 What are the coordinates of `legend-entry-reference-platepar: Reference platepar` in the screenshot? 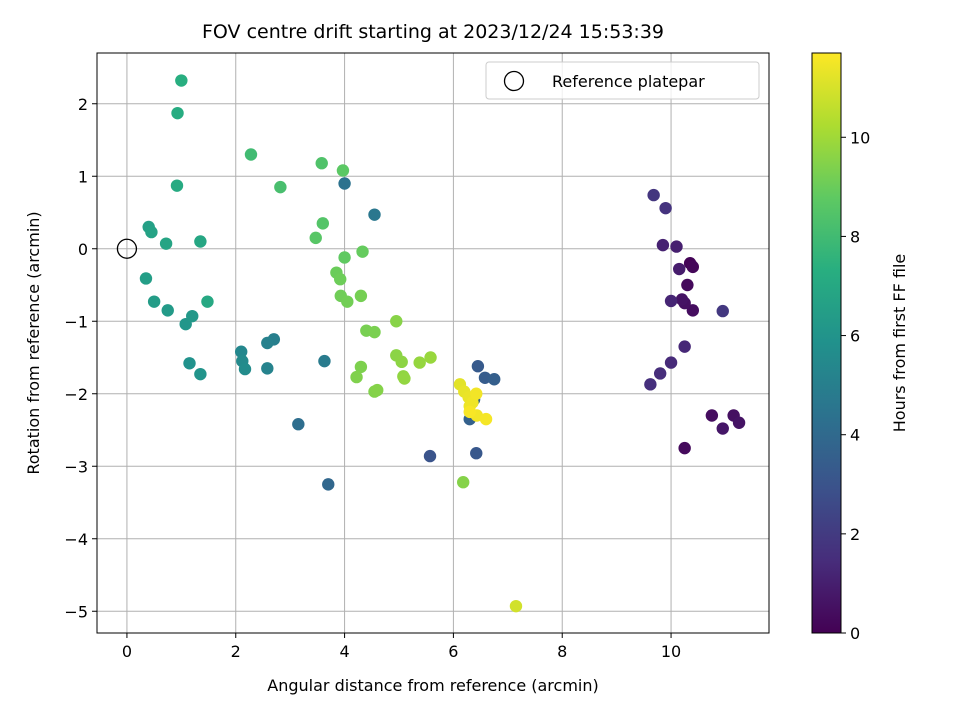 It's located at (628, 81).